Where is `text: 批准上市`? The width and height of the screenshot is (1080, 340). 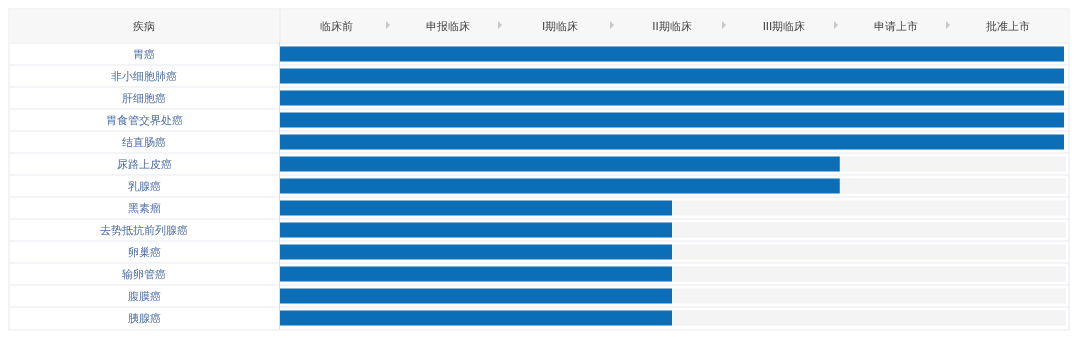
text: 批准上市 is located at coordinates (1008, 26).